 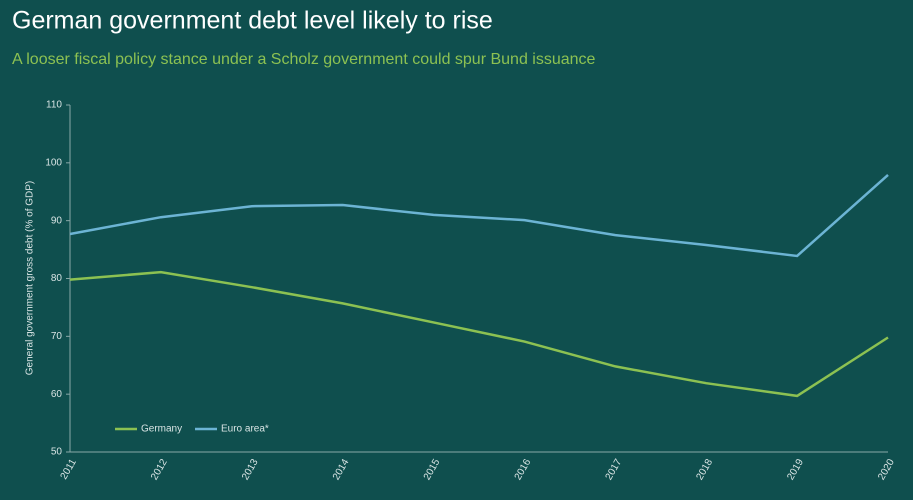 What do you see at coordinates (245, 429) in the screenshot?
I see `legend-label: Euro area*` at bounding box center [245, 429].